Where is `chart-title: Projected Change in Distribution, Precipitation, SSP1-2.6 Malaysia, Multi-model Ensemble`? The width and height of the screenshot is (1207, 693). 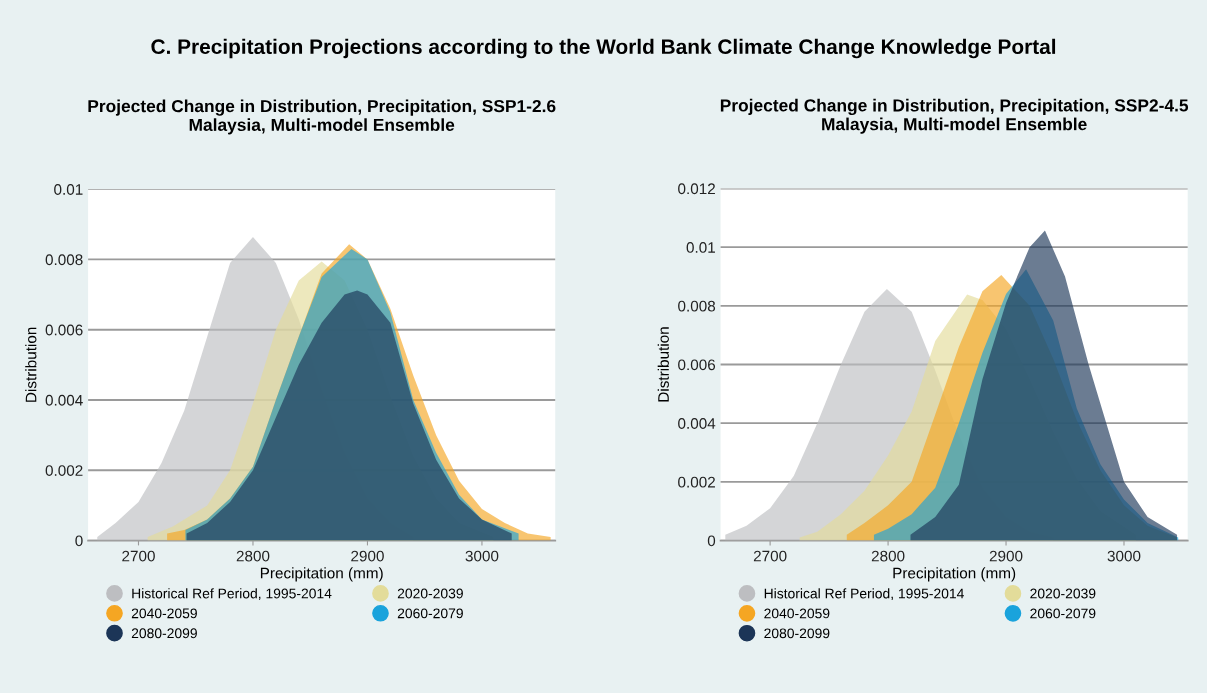
chart-title: Projected Change in Distribution, Precipitation, SSP1-2.6 Malaysia, Multi-model Ensemble is located at coordinates (322, 117).